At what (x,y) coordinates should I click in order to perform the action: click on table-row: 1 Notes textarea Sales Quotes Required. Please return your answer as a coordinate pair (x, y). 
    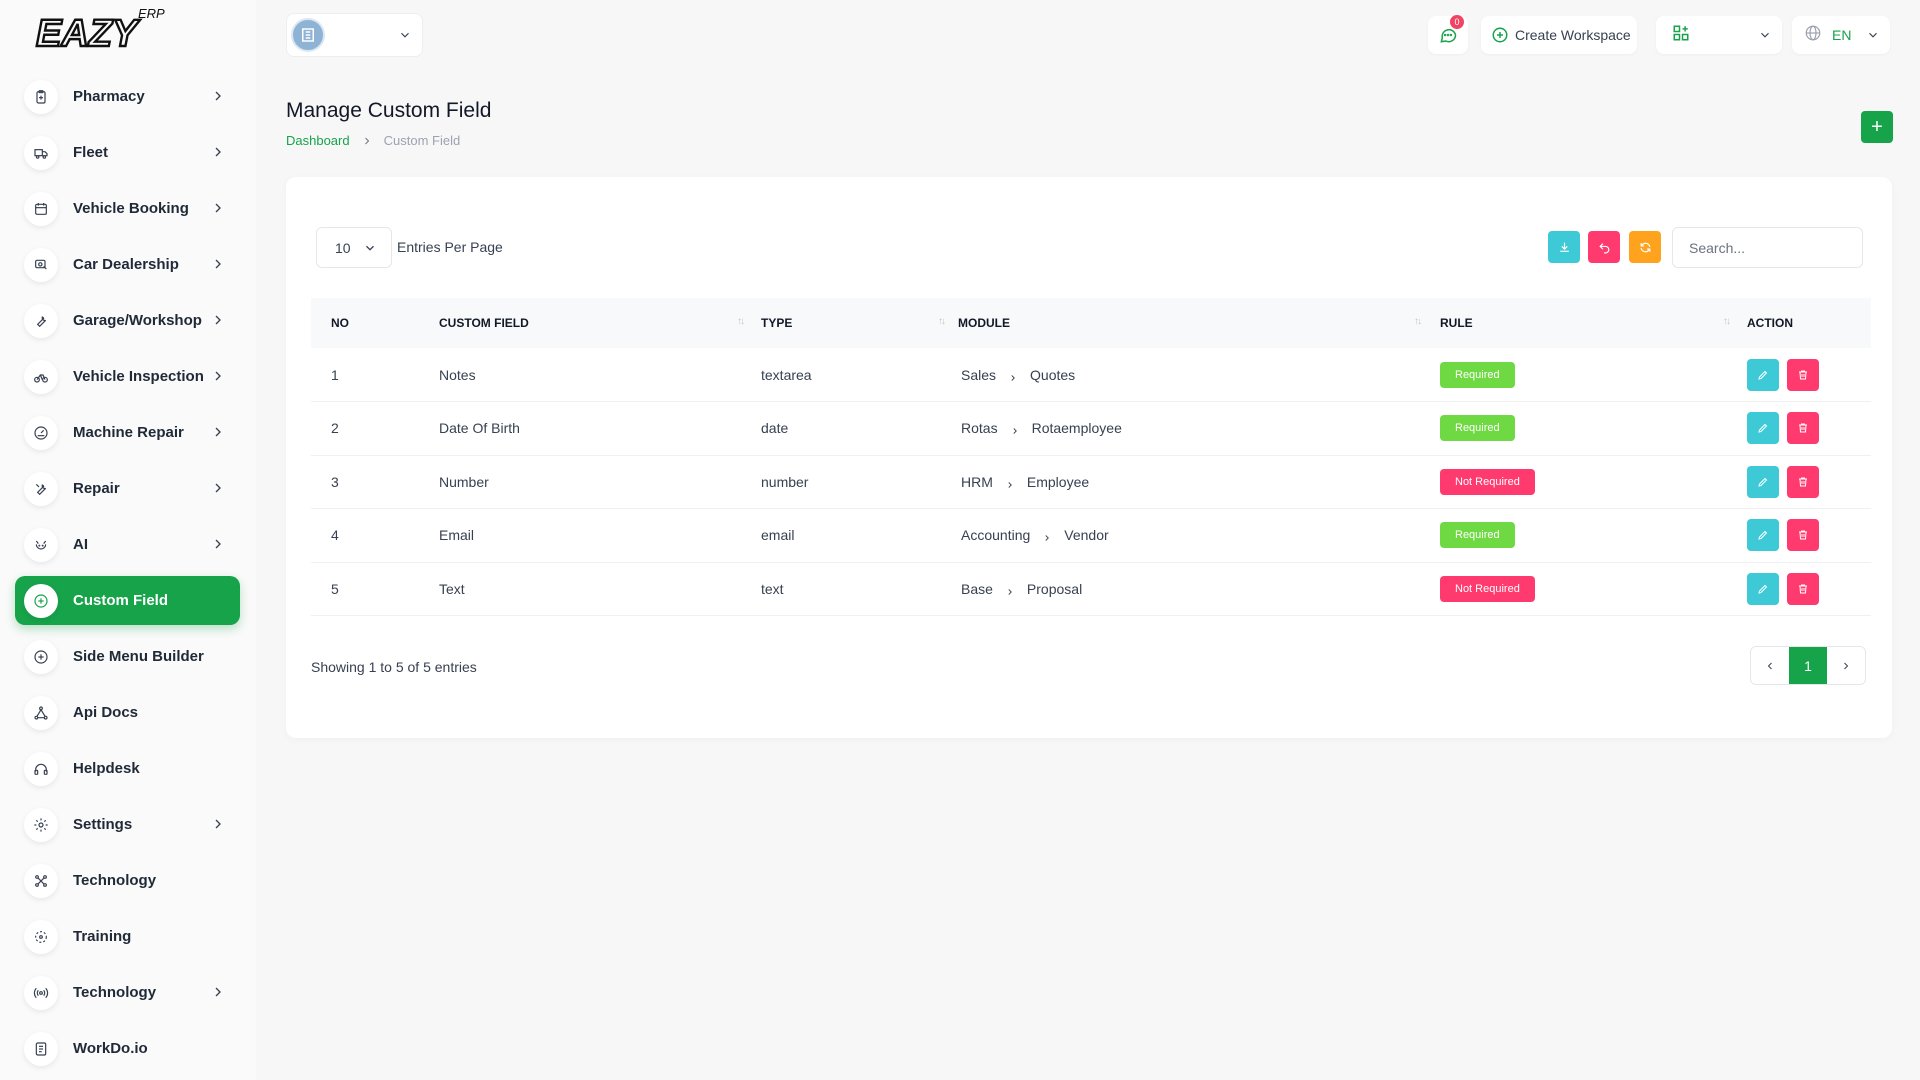
    Looking at the image, I should click on (1091, 375).